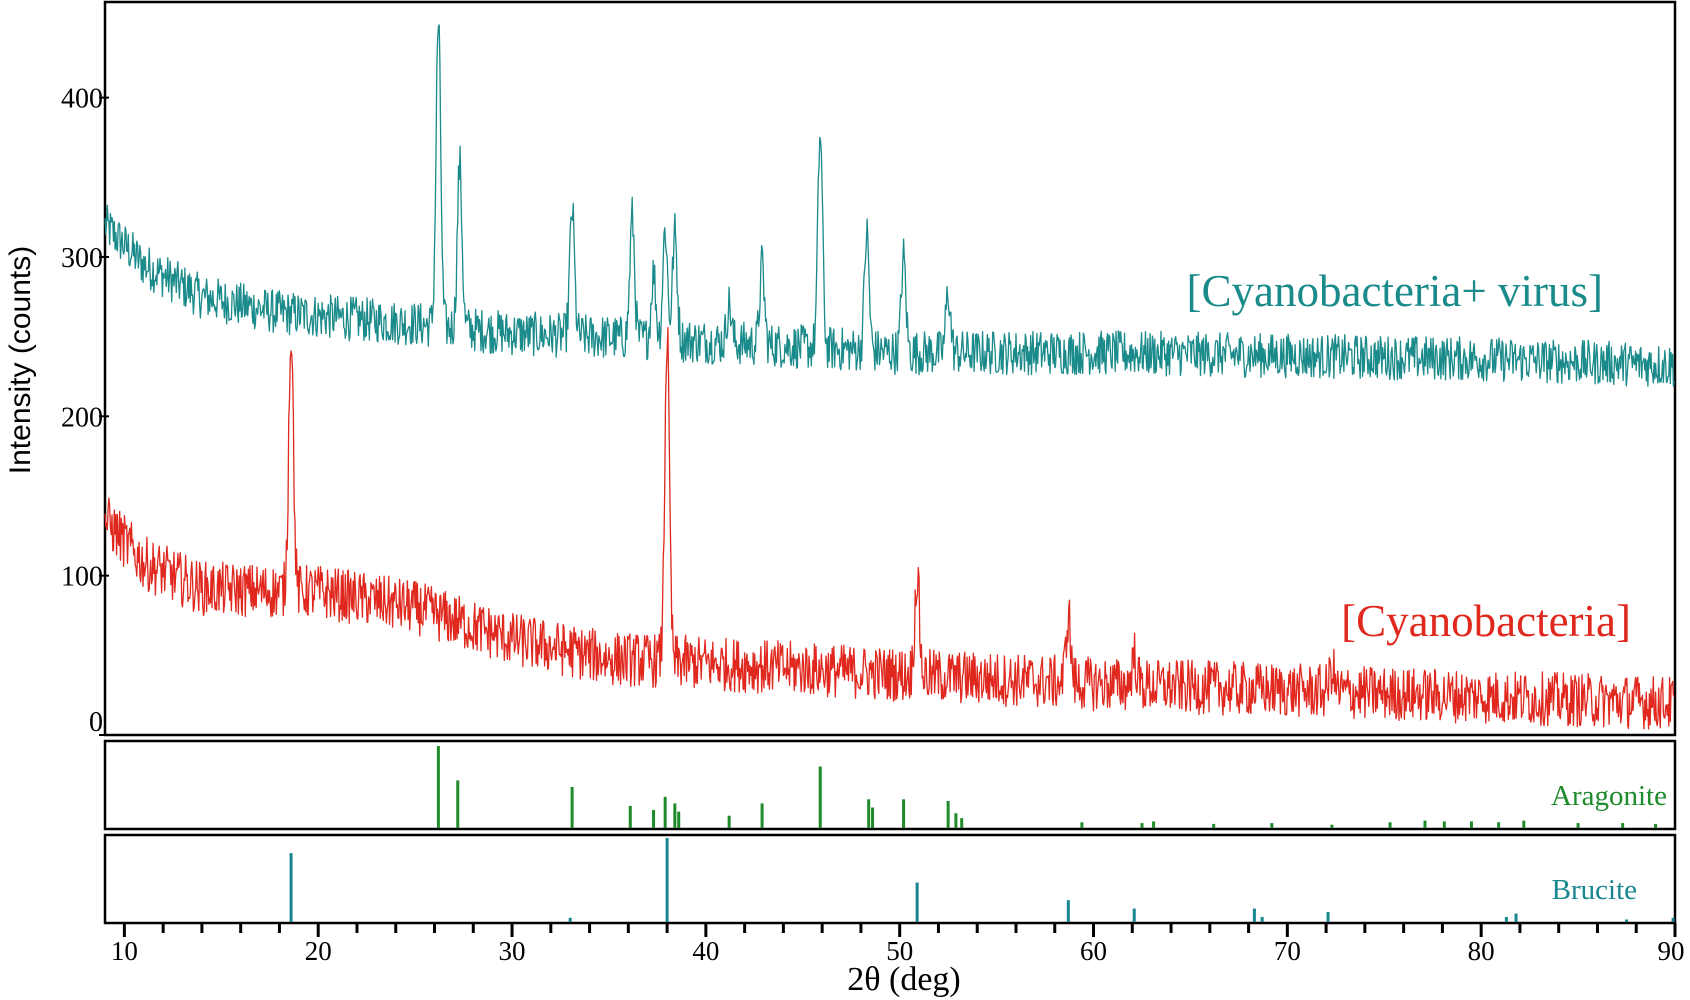 The height and width of the screenshot is (1000, 1690). Describe the element at coordinates (904, 979) in the screenshot. I see `x-axis-label: 2θ (deg)` at that location.